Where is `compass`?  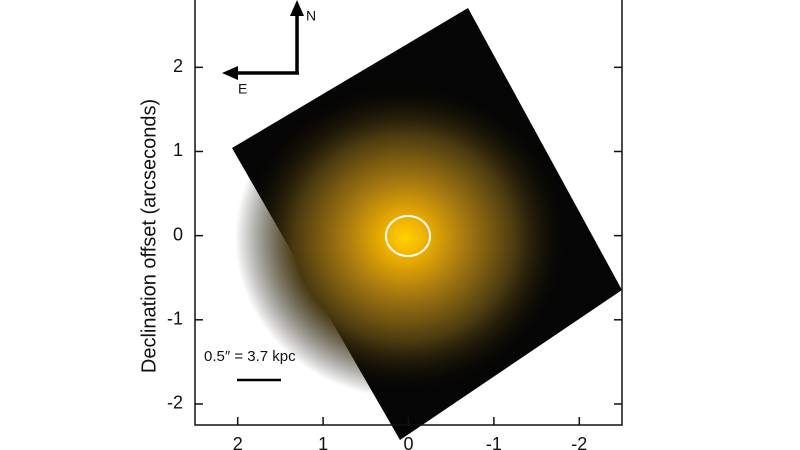 compass is located at coordinates (263, 40).